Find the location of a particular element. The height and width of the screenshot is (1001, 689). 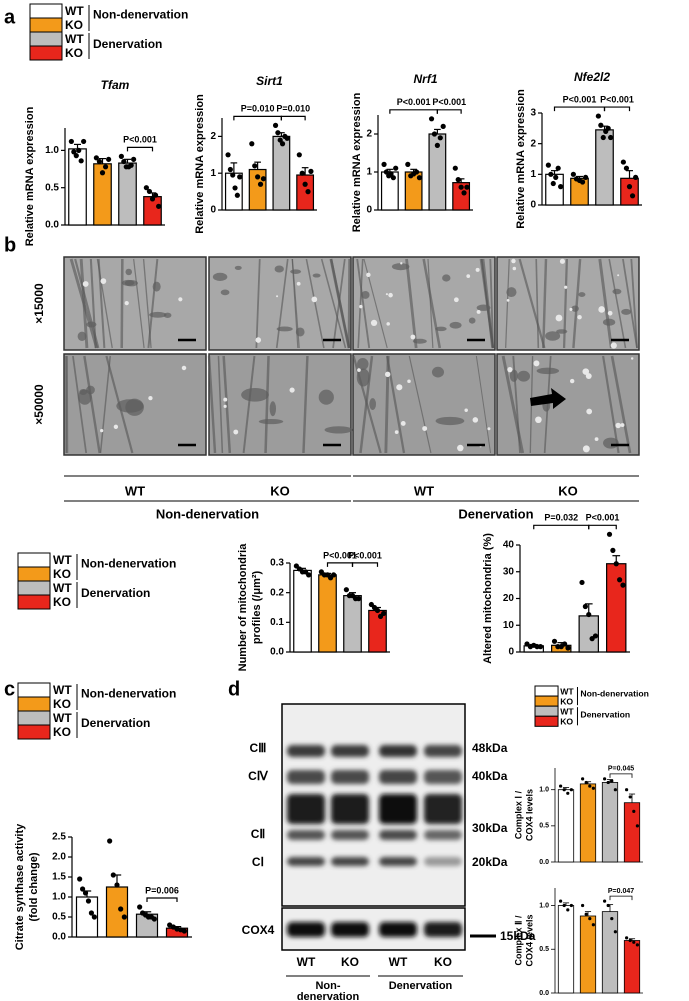

chart-title: Nfe2l2 is located at coordinates (592, 77).